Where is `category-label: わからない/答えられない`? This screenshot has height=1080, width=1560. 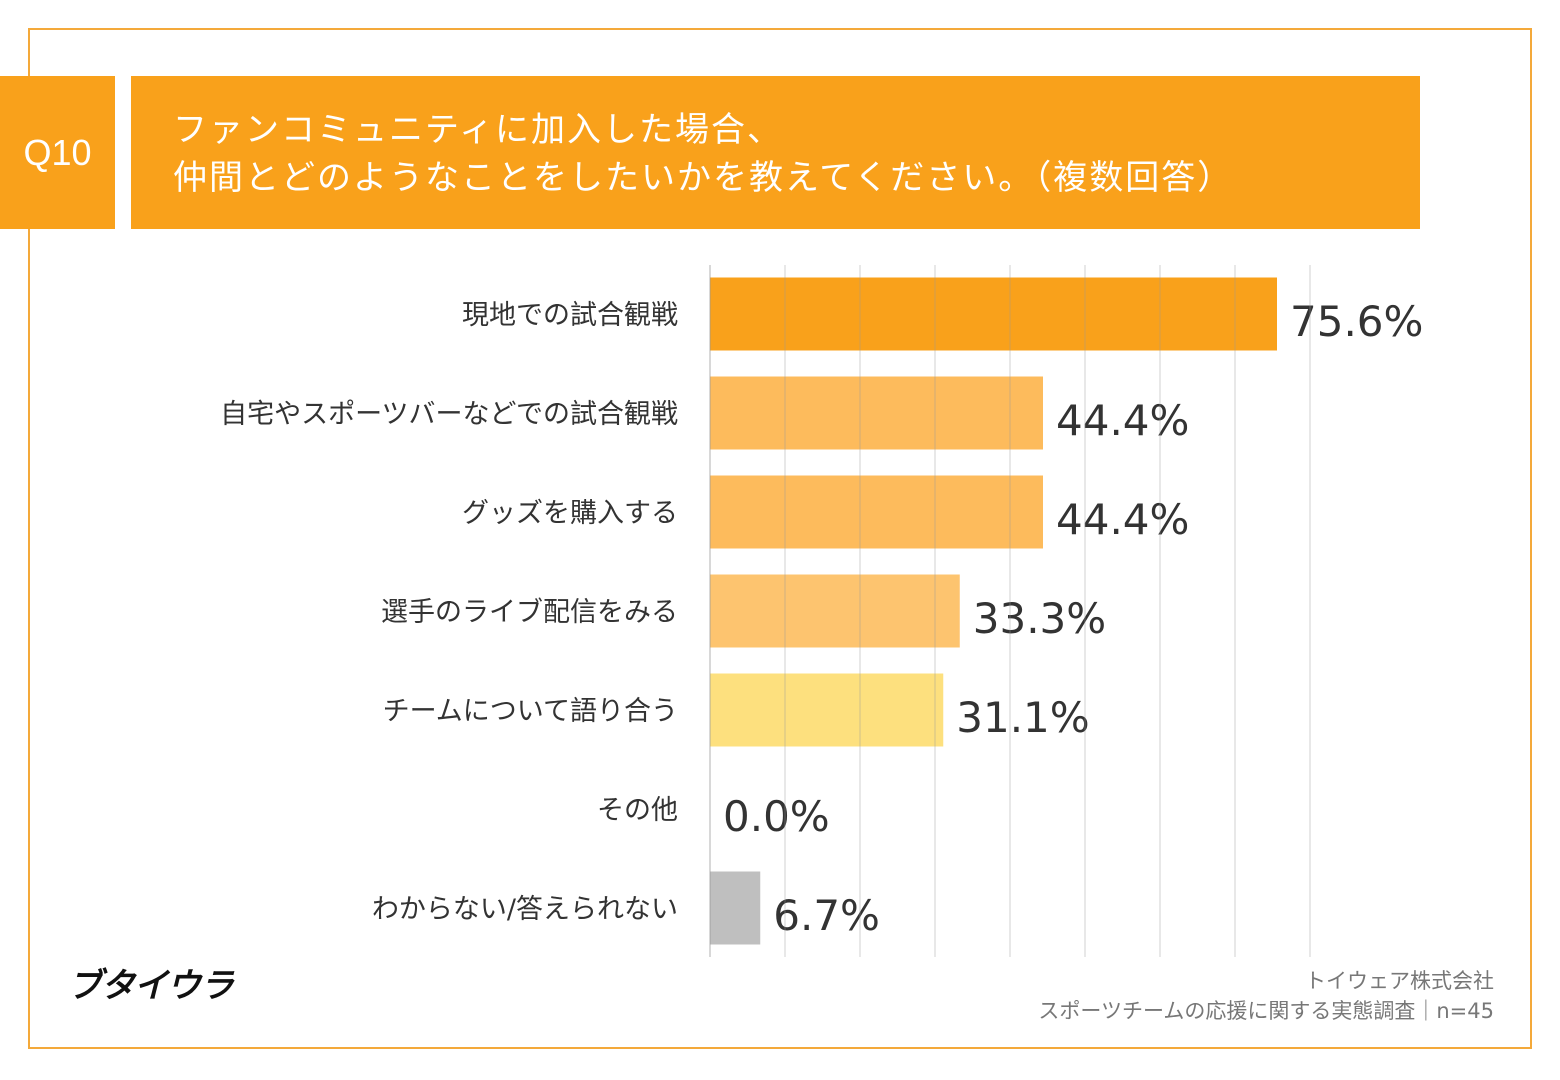
category-label: わからない/答えられない is located at coordinates (525, 909).